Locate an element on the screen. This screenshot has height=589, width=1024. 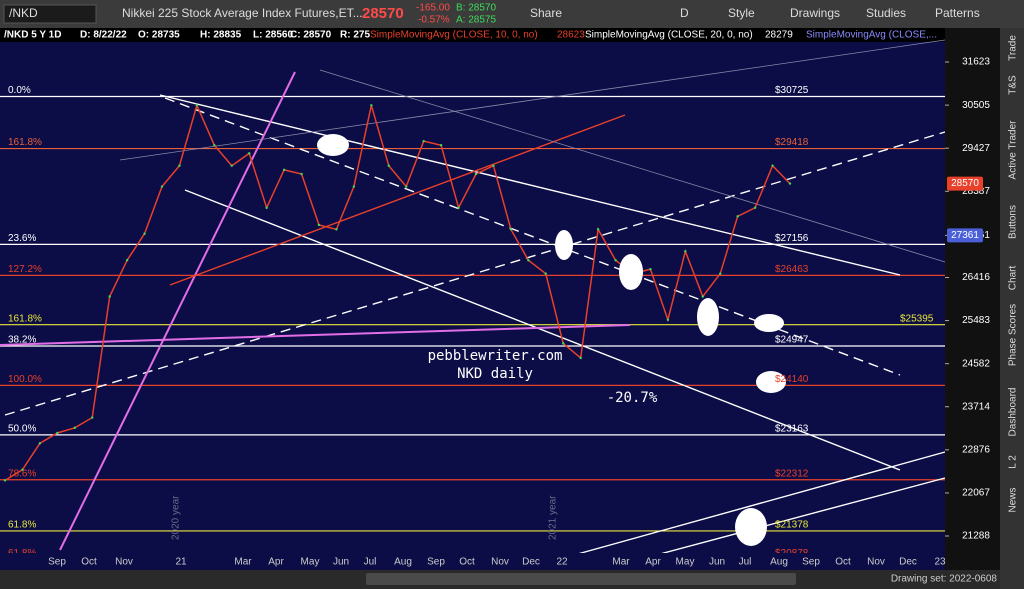
study-name: SimpleMovingAvg (CLOSE, 10, 0, no) is located at coordinates (454, 35).